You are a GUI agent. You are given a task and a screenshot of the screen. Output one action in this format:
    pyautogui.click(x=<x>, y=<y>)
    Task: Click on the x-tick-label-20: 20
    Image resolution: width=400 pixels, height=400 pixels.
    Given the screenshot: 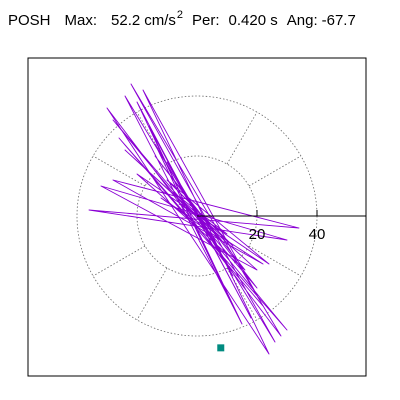 What is the action you would take?
    pyautogui.click(x=257, y=234)
    